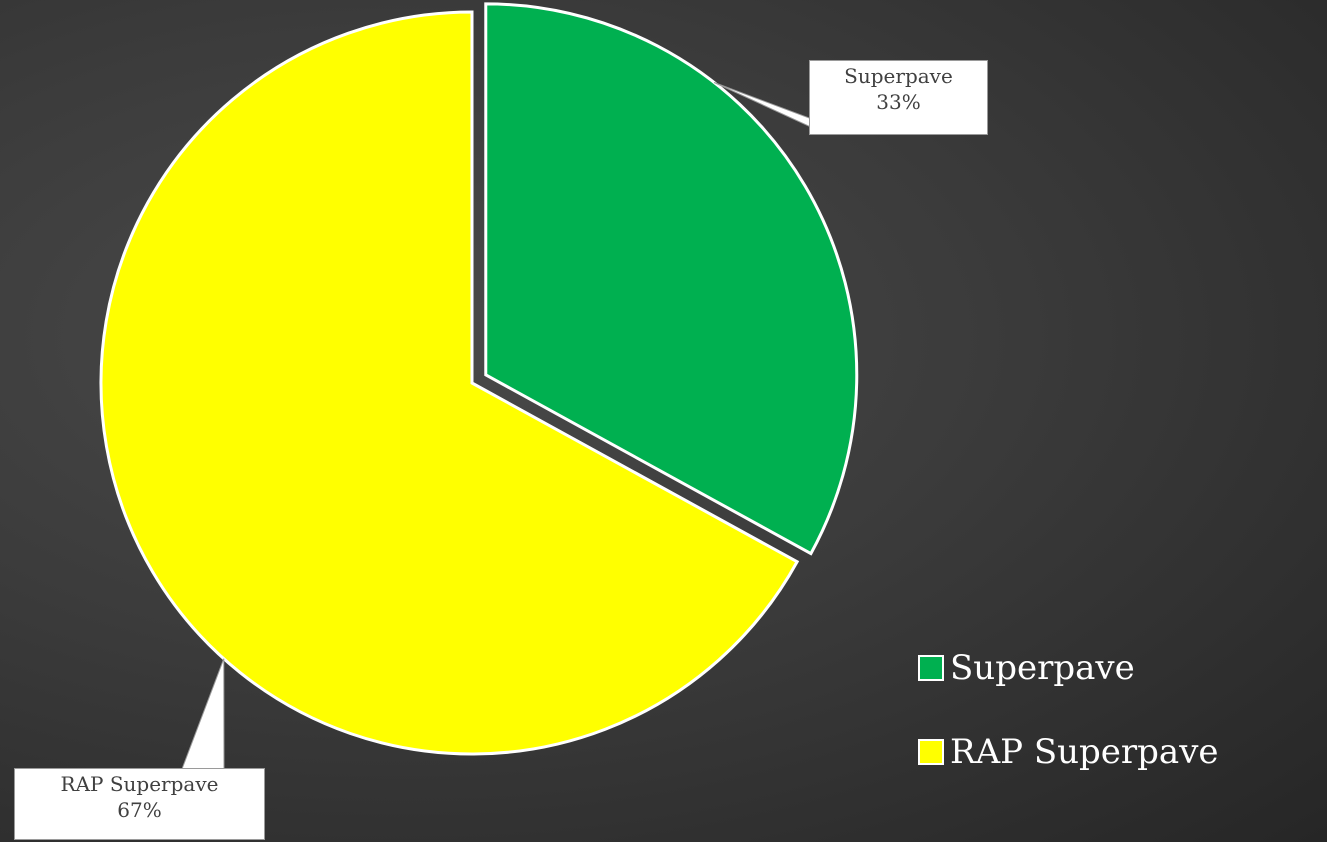 This screenshot has height=842, width=1327. I want to click on data-label-rap-superpave-value: 67%, so click(139, 810).